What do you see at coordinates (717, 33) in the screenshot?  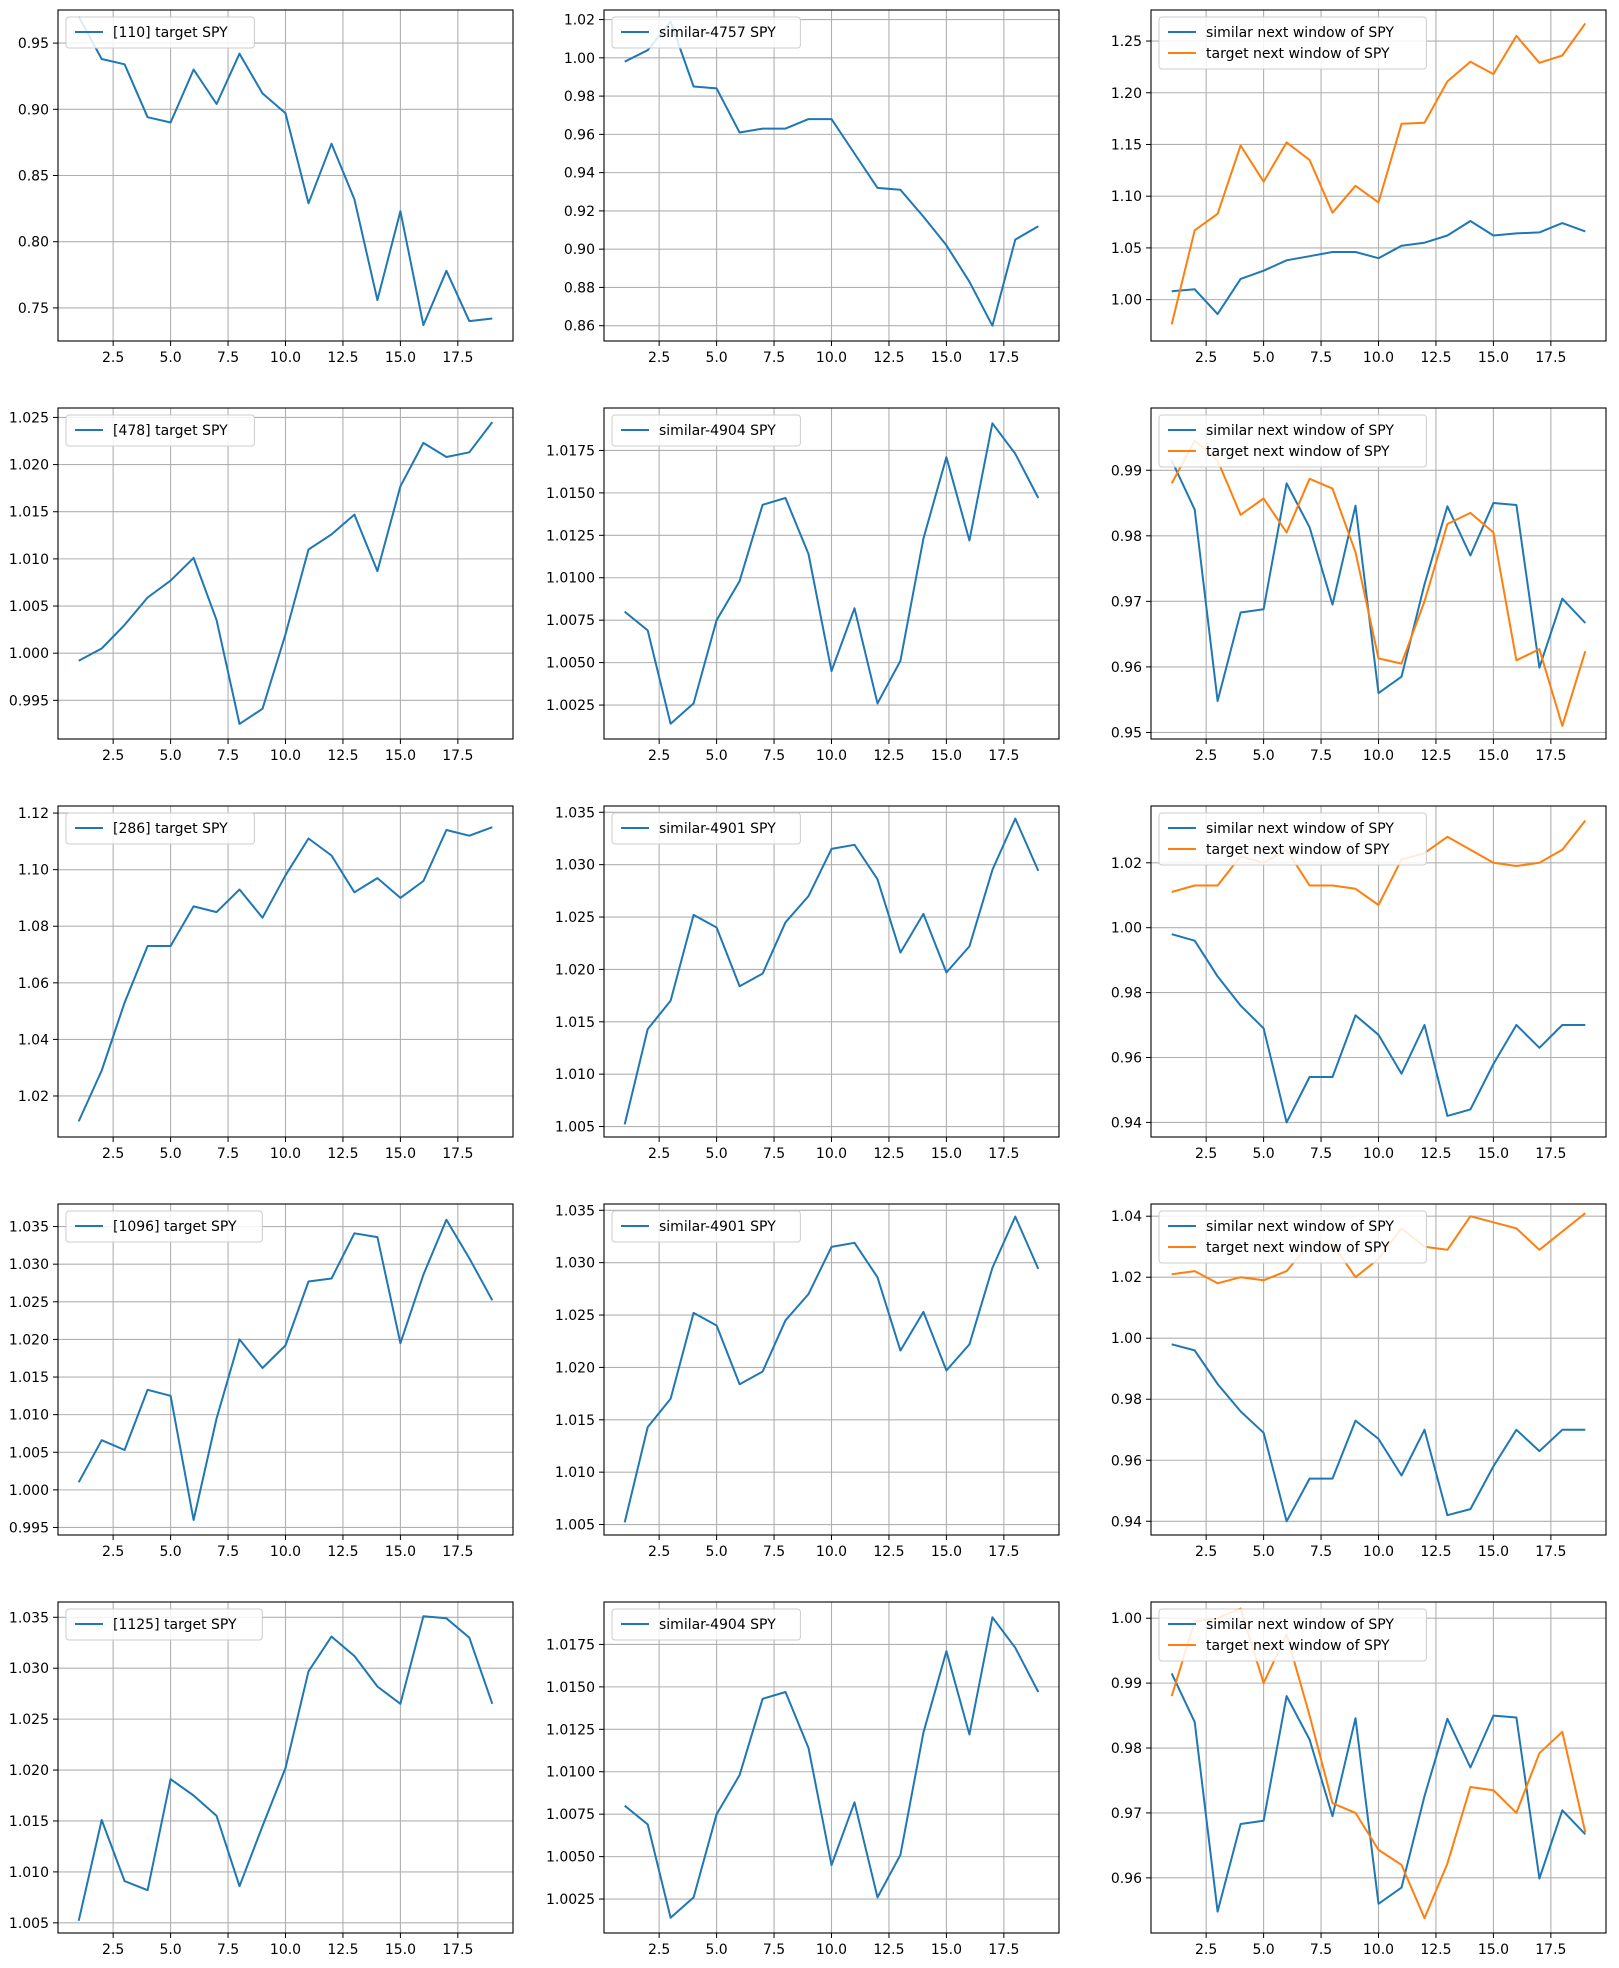 I see `legend-label: similar-4757 SPY` at bounding box center [717, 33].